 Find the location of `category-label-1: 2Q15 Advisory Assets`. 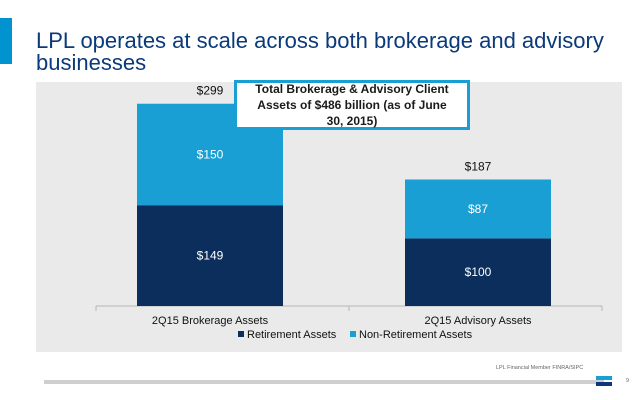

category-label-1: 2Q15 Advisory Assets is located at coordinates (478, 321).